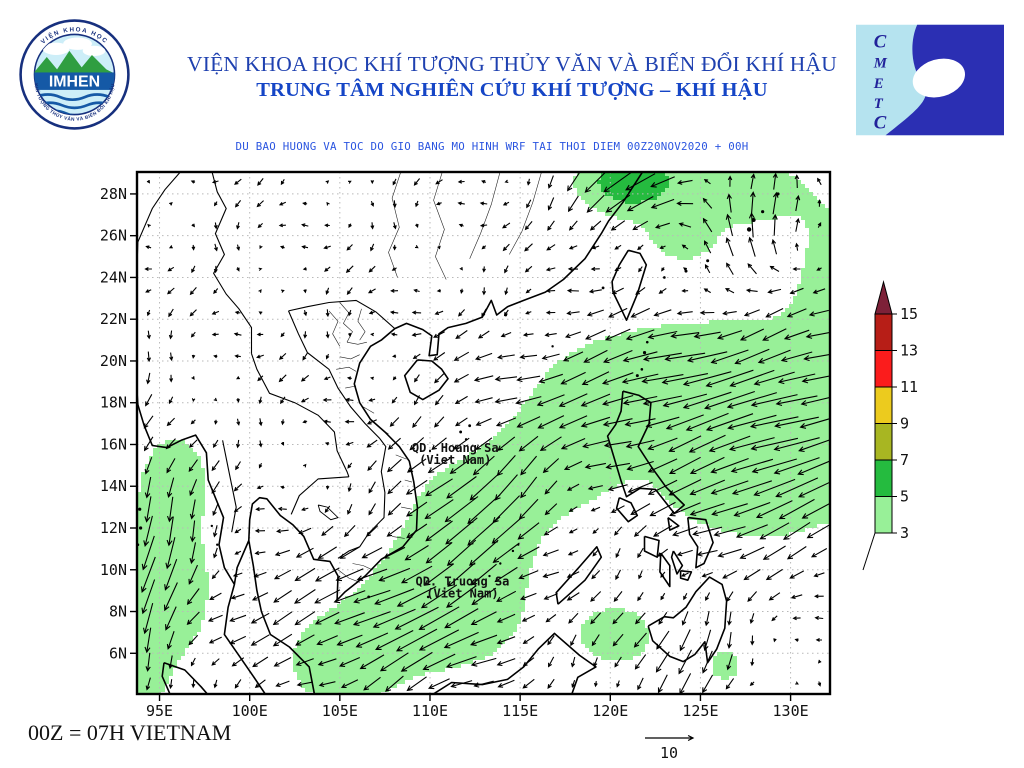 The height and width of the screenshot is (768, 1024). What do you see at coordinates (113, 444) in the screenshot?
I see `lat-axis-label: 16N` at bounding box center [113, 444].